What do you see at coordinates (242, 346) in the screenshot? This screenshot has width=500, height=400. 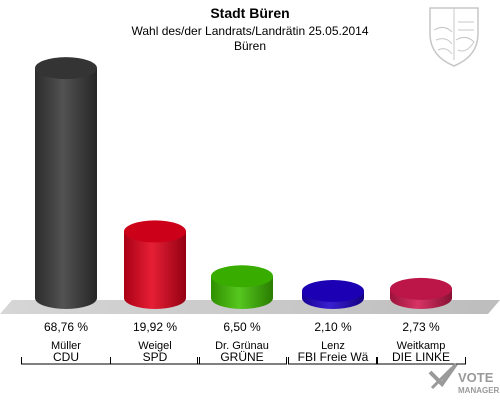 I see `candidate-name-3: Dr. Grünau` at bounding box center [242, 346].